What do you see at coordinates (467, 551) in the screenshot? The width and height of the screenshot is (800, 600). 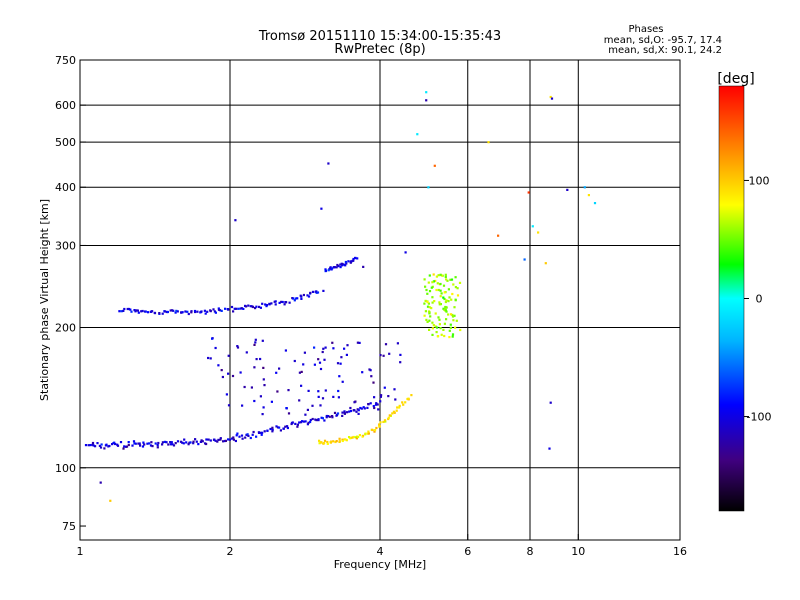 I see `x-tick-label: 6` at bounding box center [467, 551].